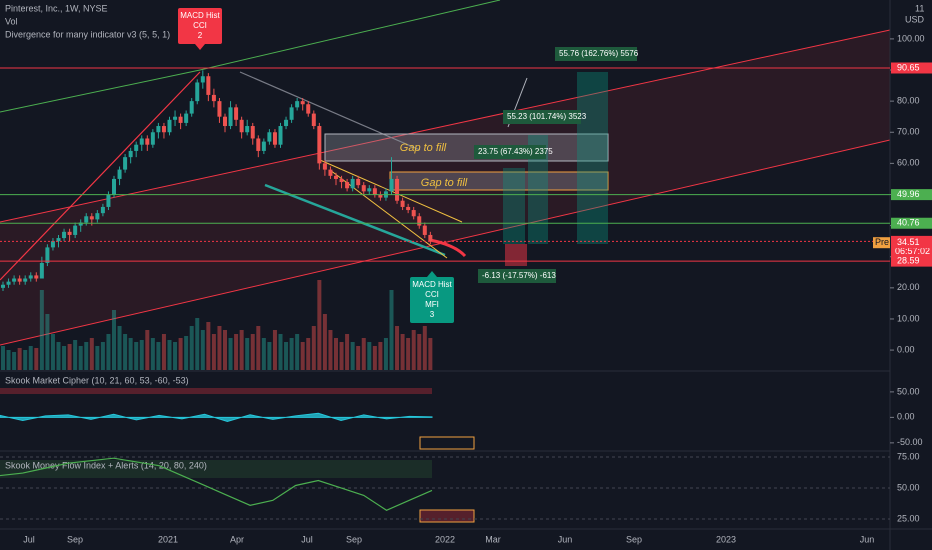  What do you see at coordinates (908, 318) in the screenshot?
I see `y-tick-label: 10.00` at bounding box center [908, 318].